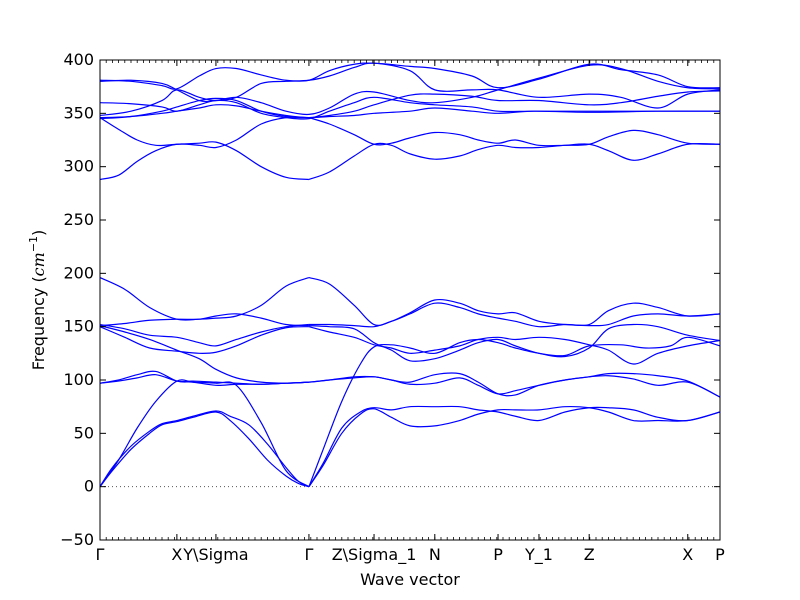 This screenshot has width=800, height=600. What do you see at coordinates (538, 555) in the screenshot?
I see `x-tick-label: Y_1` at bounding box center [538, 555].